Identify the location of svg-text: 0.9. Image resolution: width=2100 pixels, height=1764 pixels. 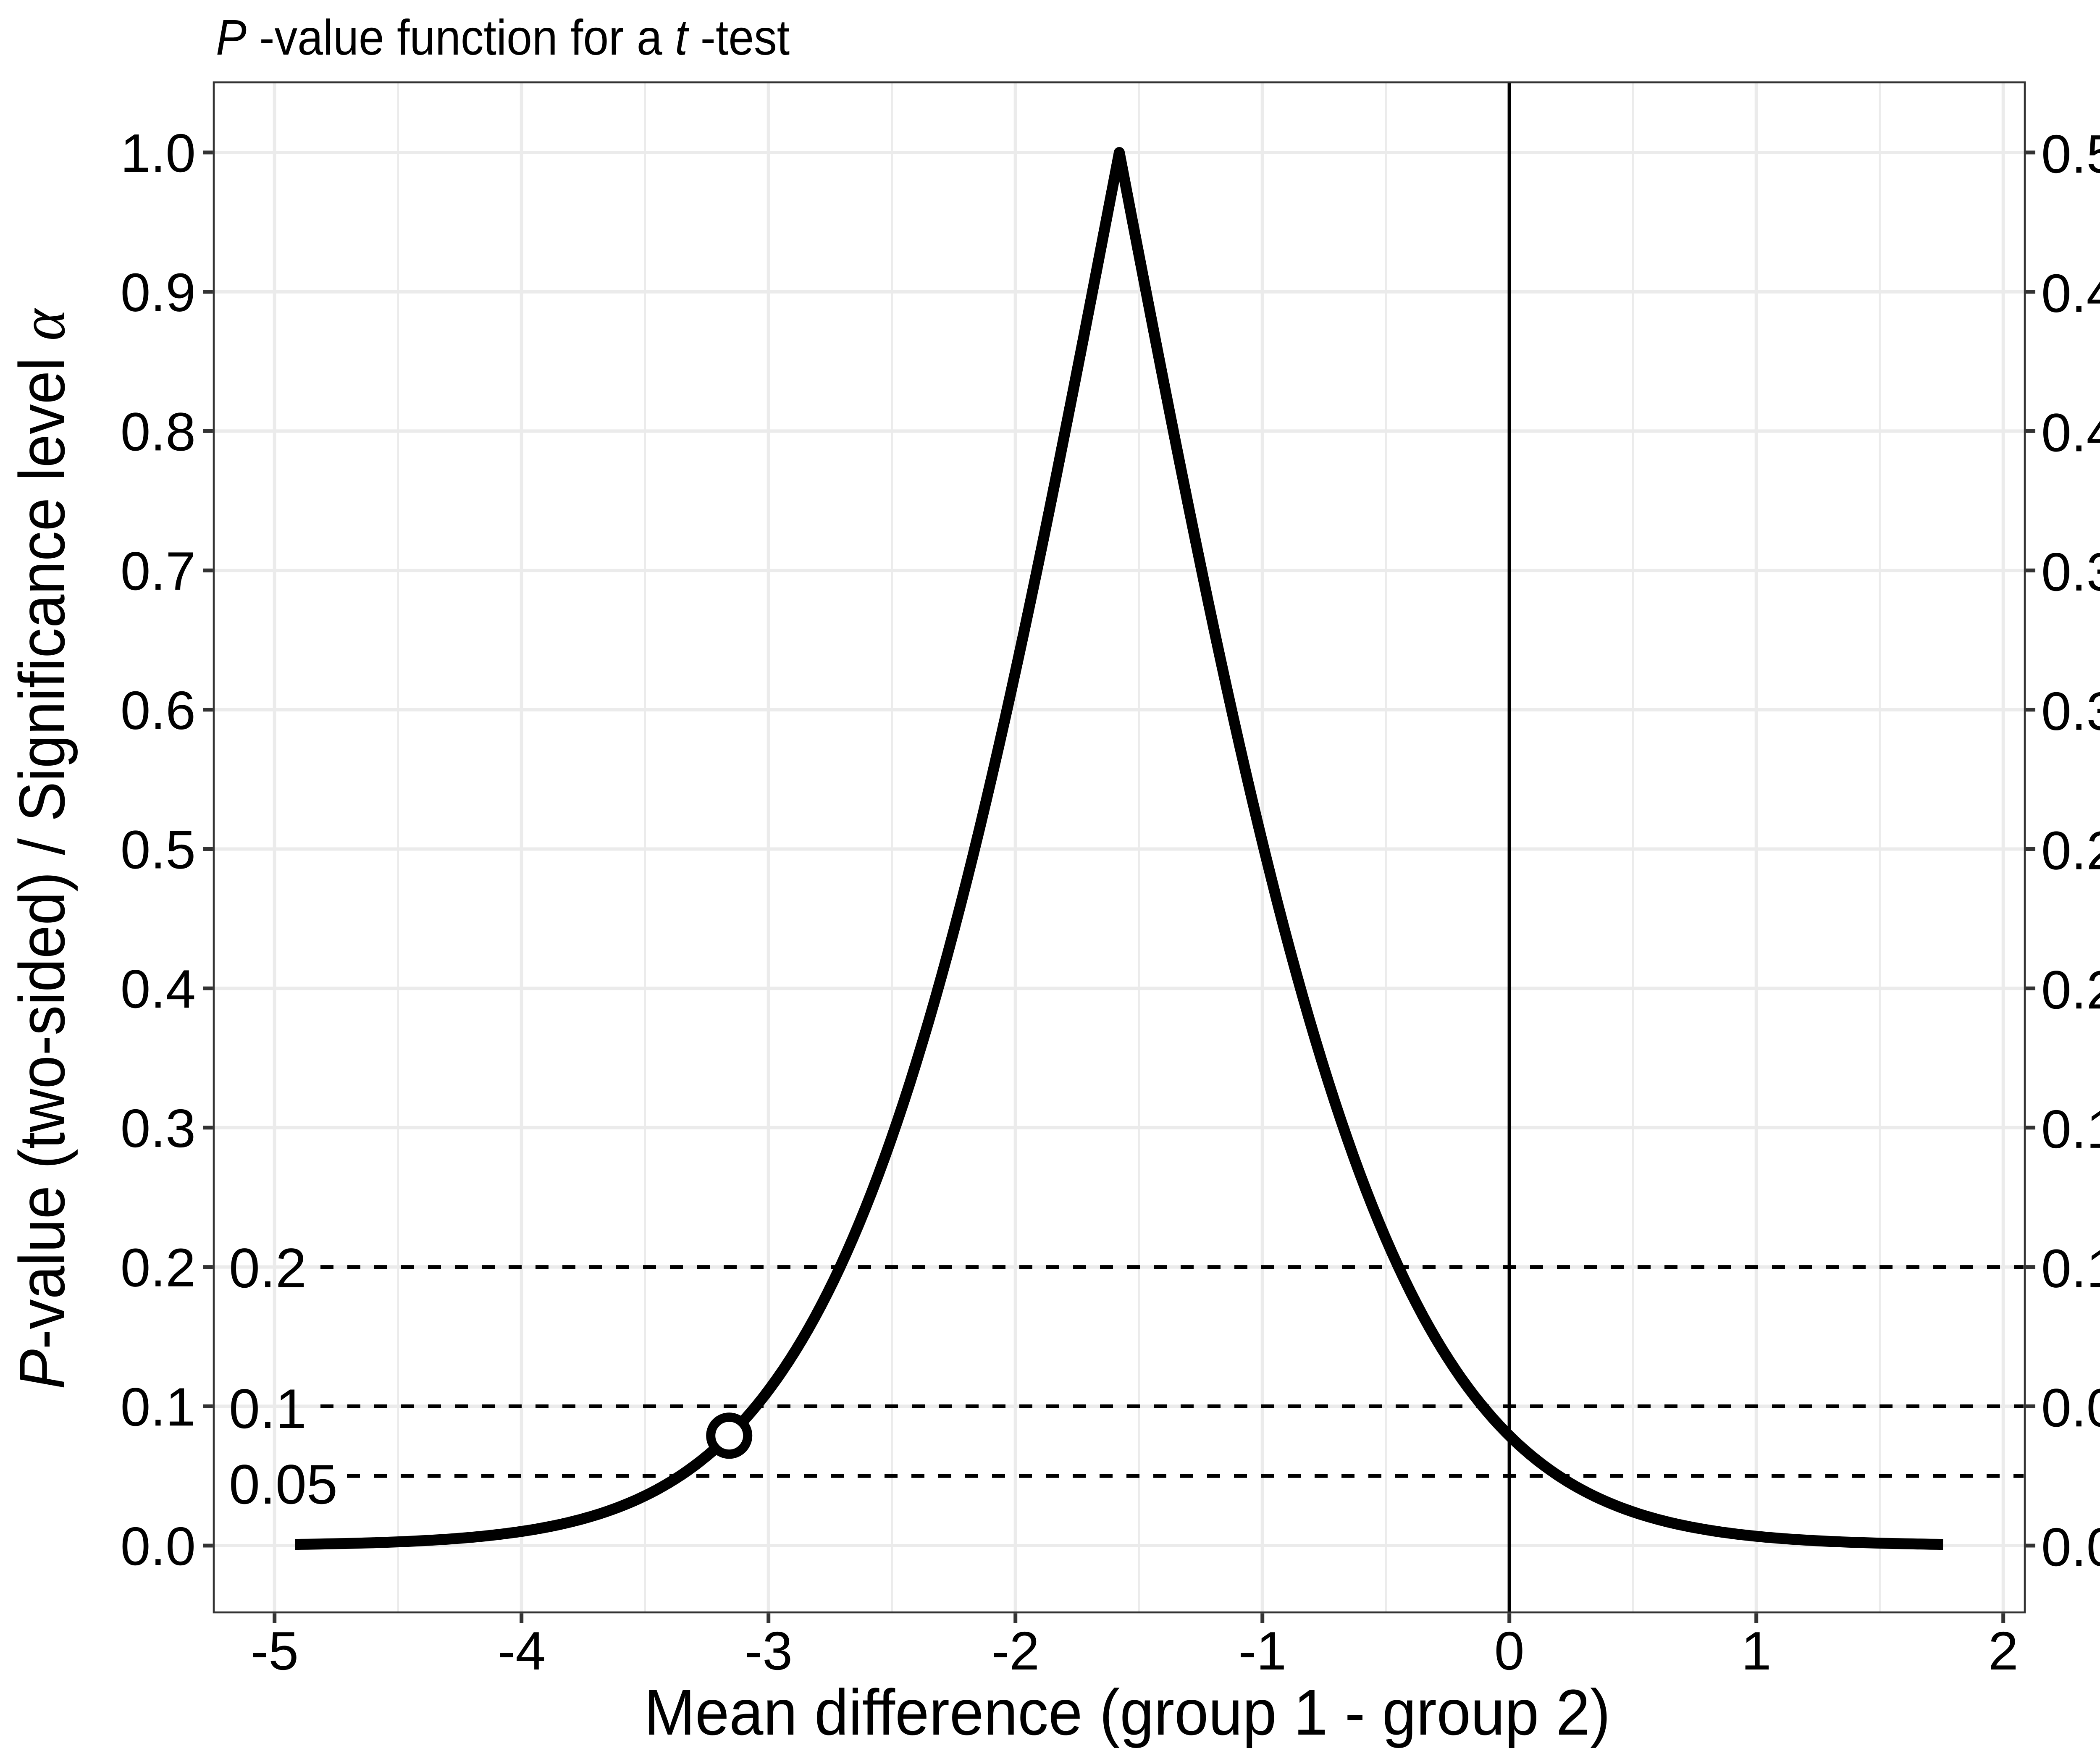
(158, 292).